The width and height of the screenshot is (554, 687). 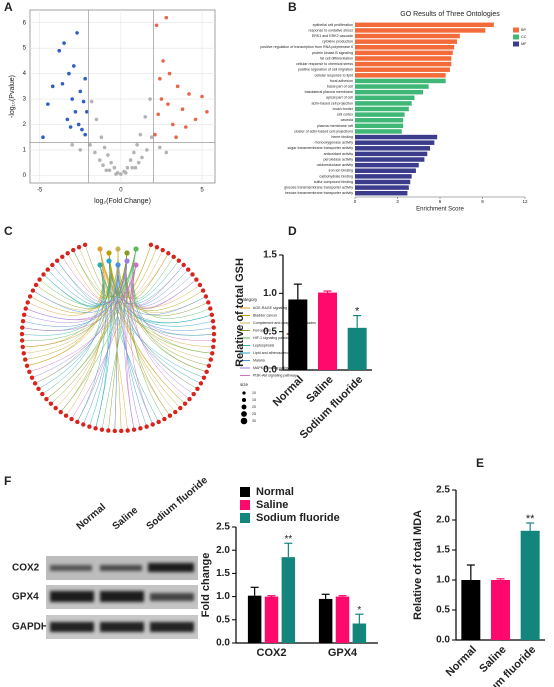 I want to click on category-label: cytokine production, so click(x=337, y=42).